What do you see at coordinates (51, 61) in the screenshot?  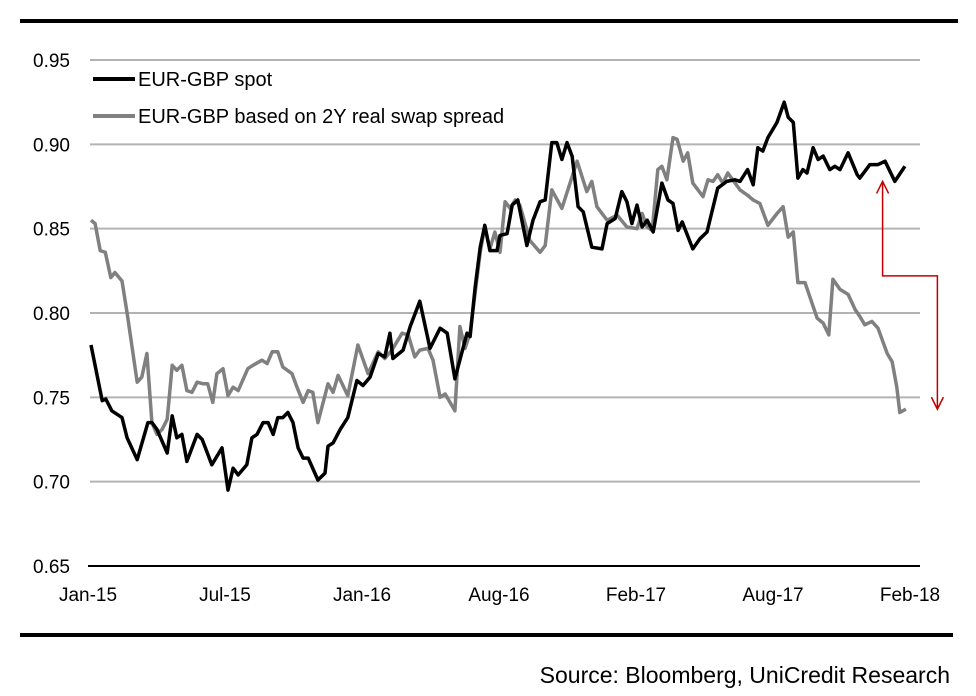 I see `y-tick-label: 0.95` at bounding box center [51, 61].